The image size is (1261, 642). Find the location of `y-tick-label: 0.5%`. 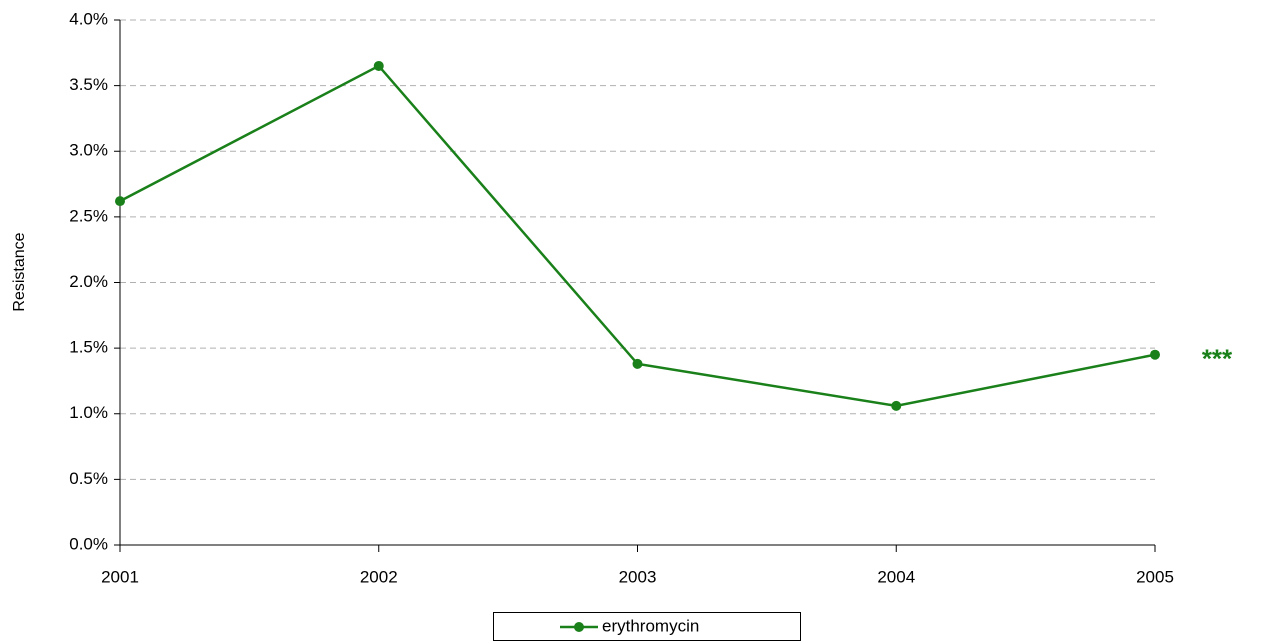

y-tick-label: 0.5% is located at coordinates (88, 478).